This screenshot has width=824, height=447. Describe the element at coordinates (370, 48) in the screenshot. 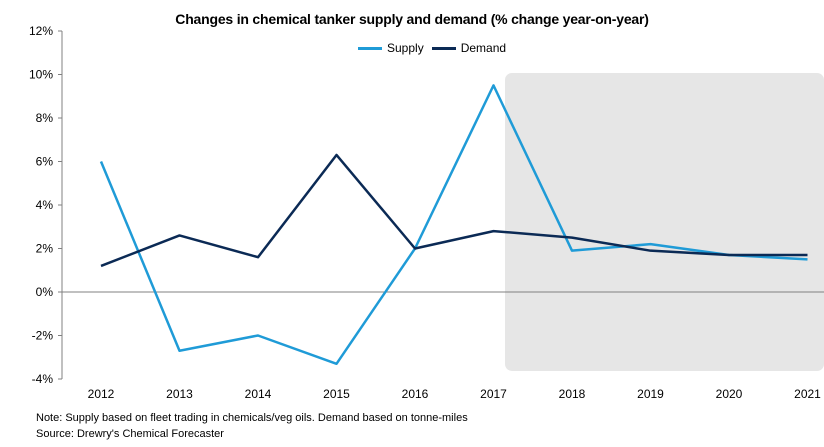

I see `legend-swatch-supply` at that location.